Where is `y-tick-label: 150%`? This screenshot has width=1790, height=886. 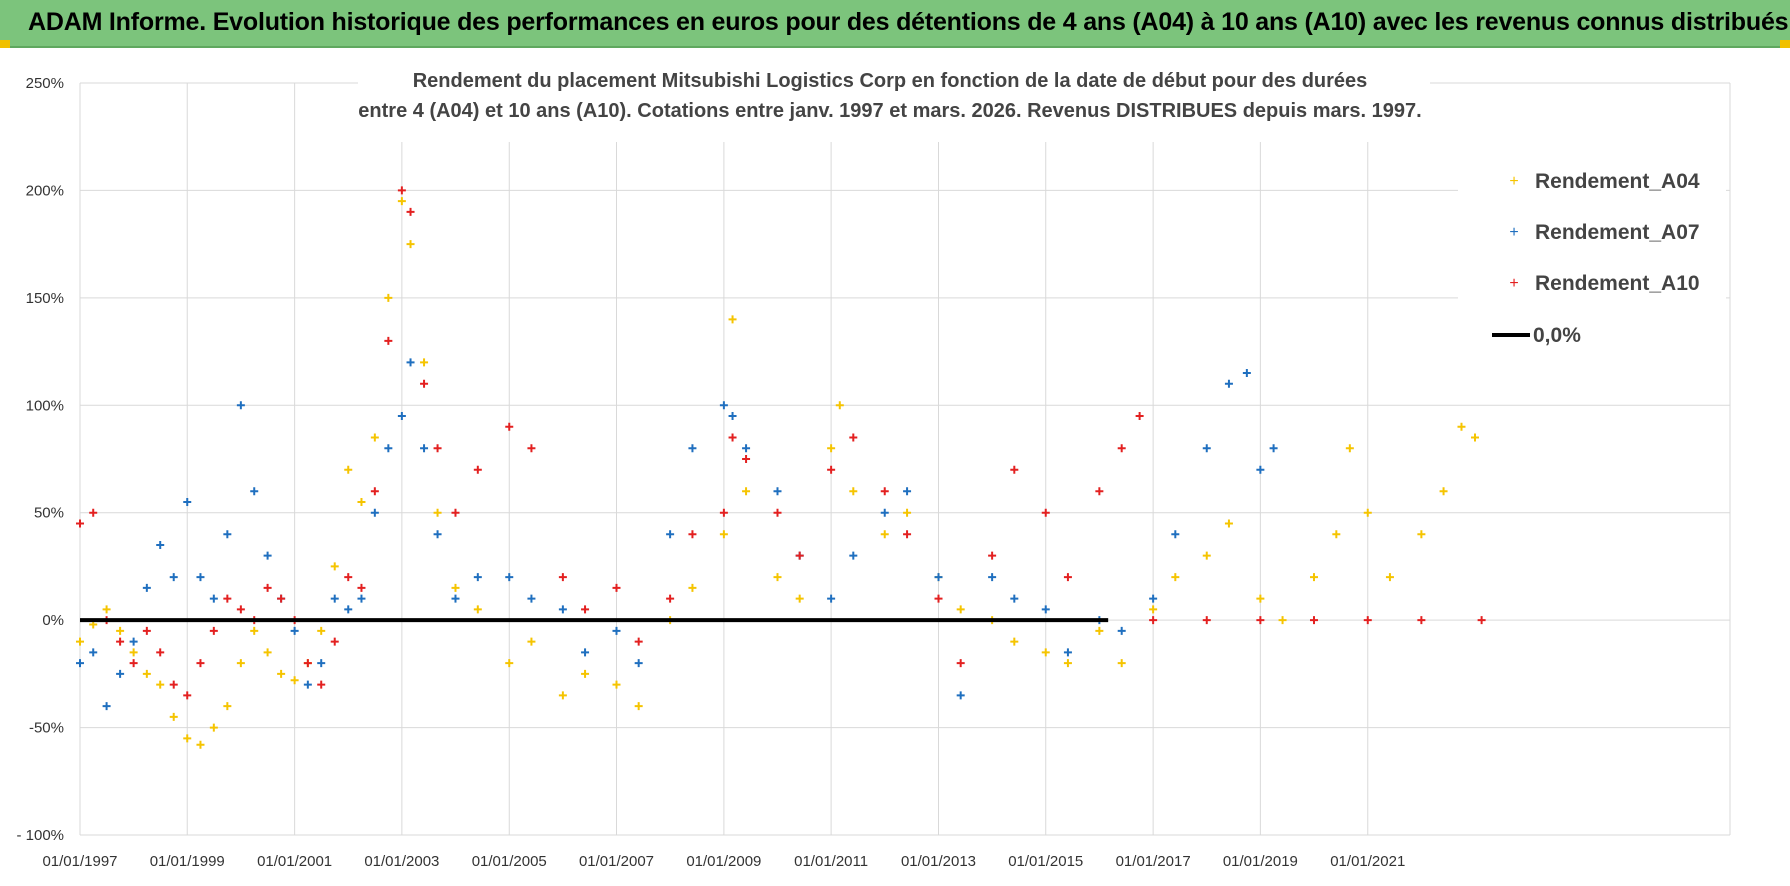
y-tick-label: 150% is located at coordinates (45, 298).